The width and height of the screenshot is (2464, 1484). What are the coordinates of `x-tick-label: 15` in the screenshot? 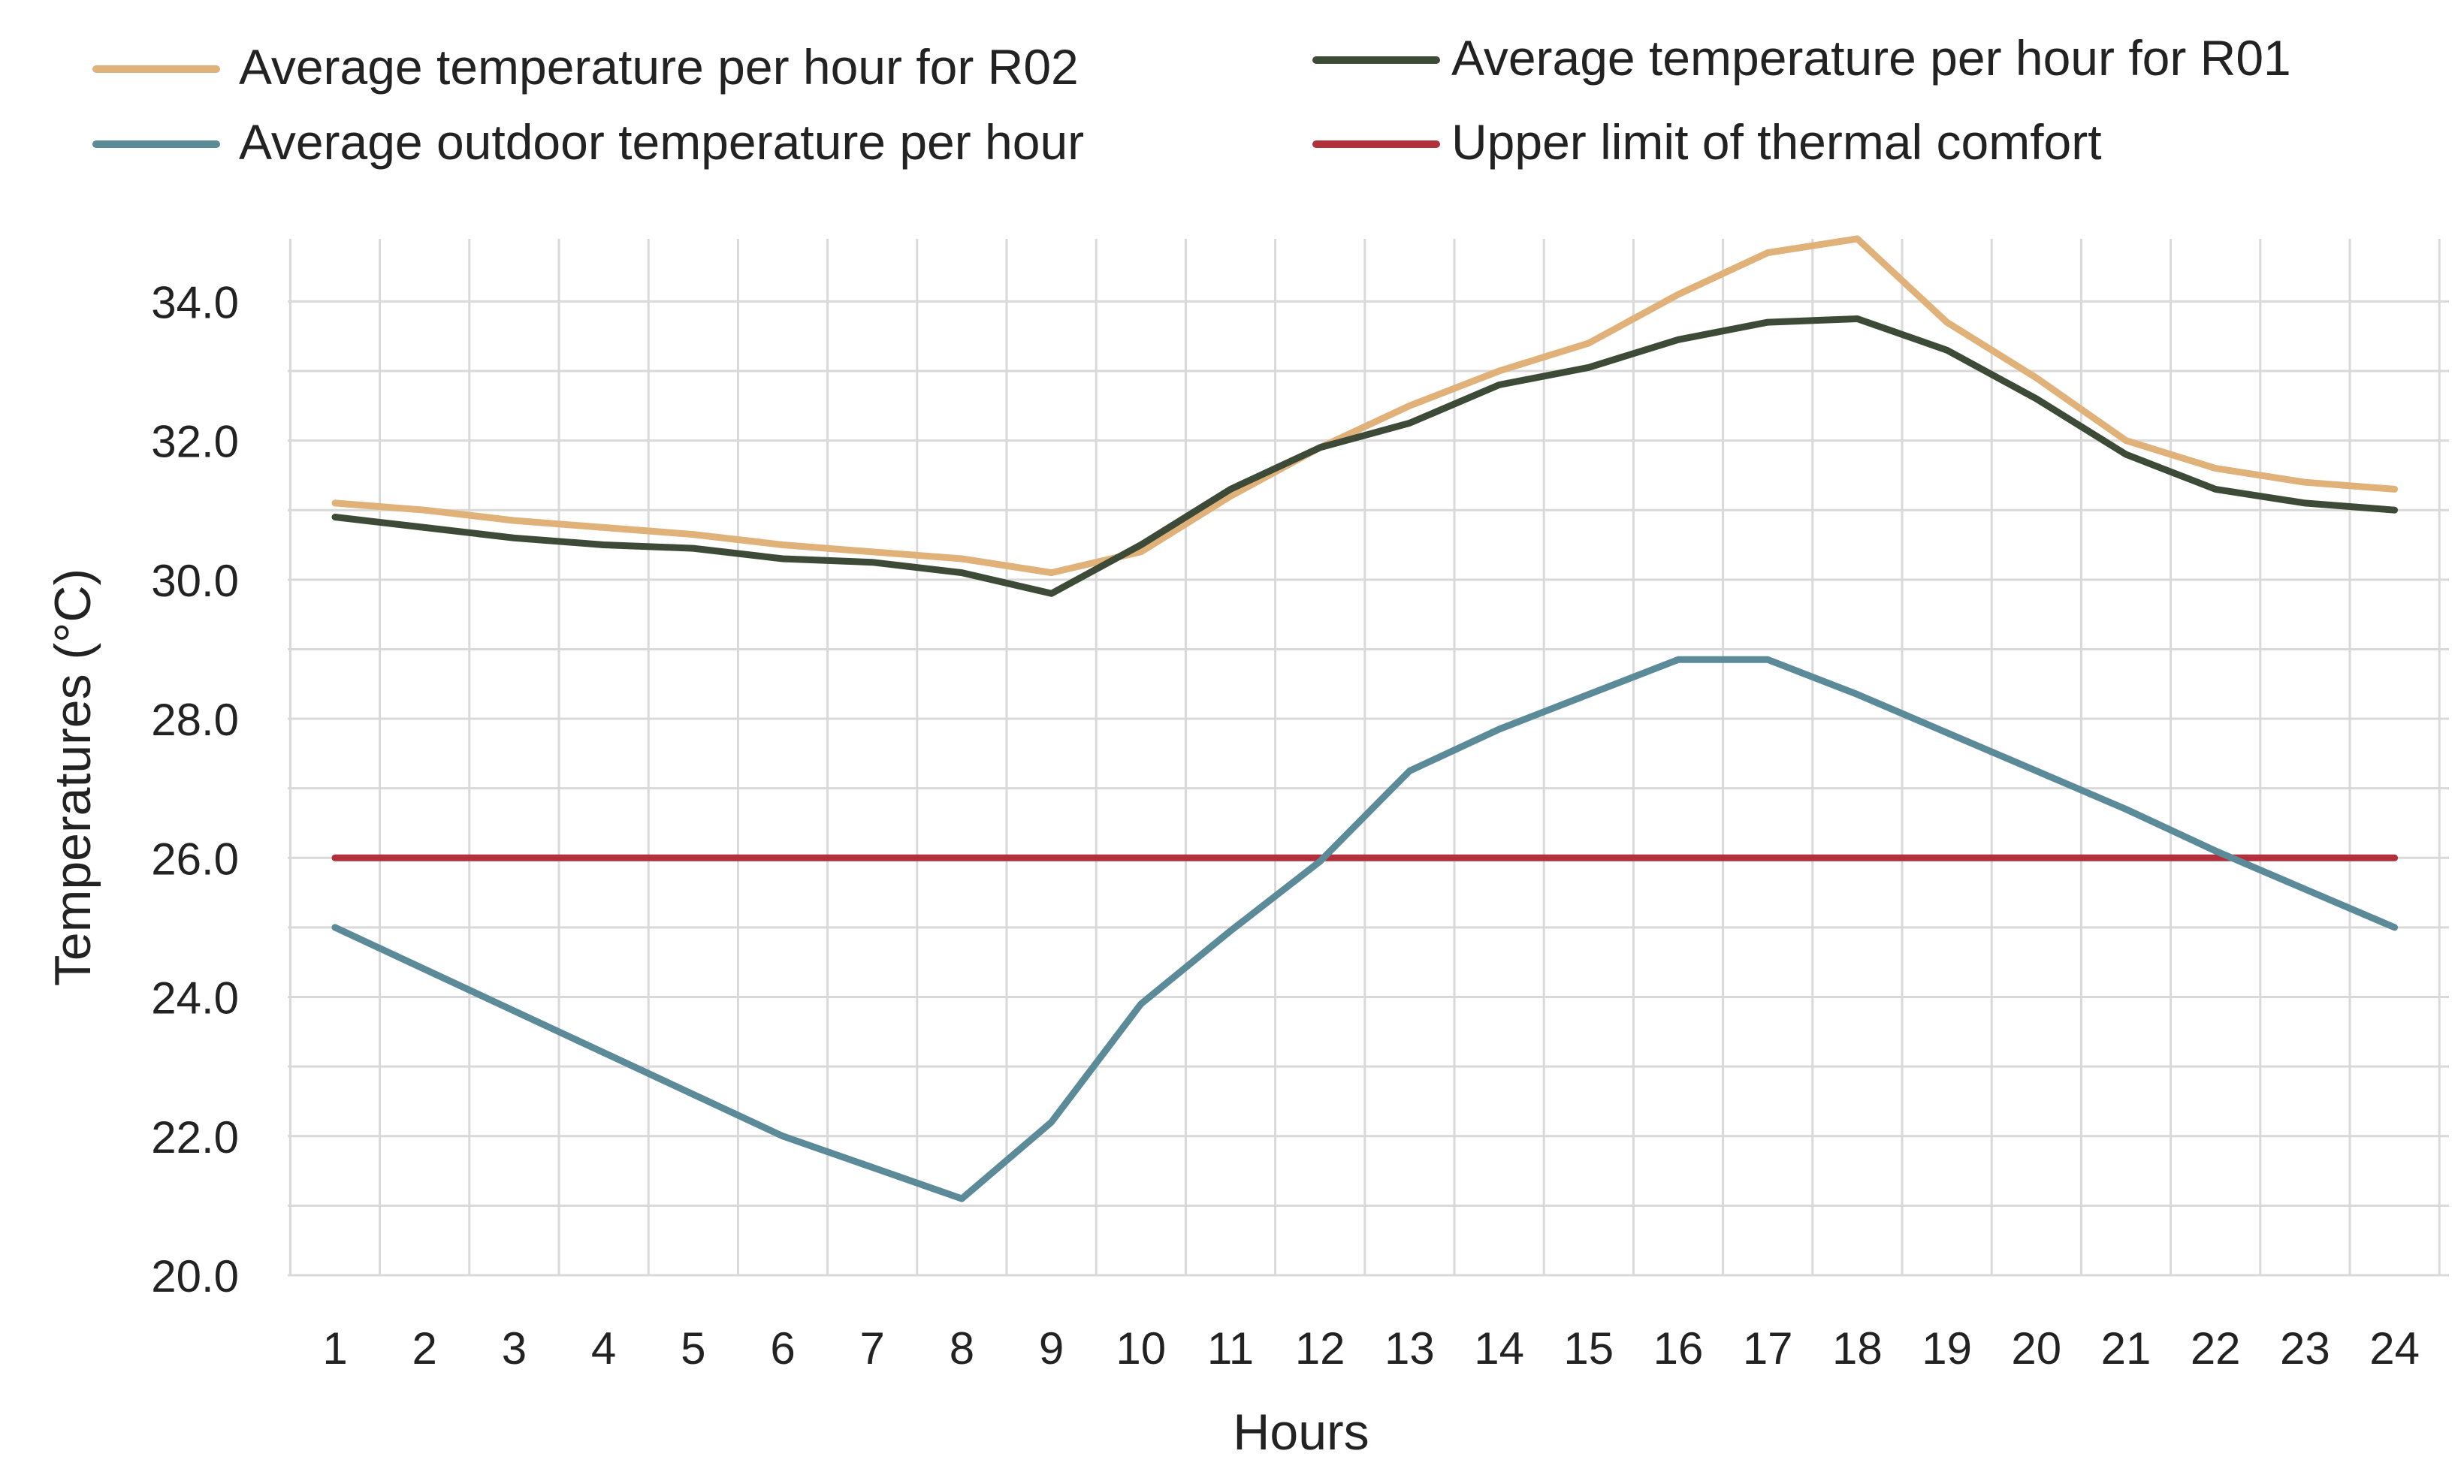 It's located at (1589, 1348).